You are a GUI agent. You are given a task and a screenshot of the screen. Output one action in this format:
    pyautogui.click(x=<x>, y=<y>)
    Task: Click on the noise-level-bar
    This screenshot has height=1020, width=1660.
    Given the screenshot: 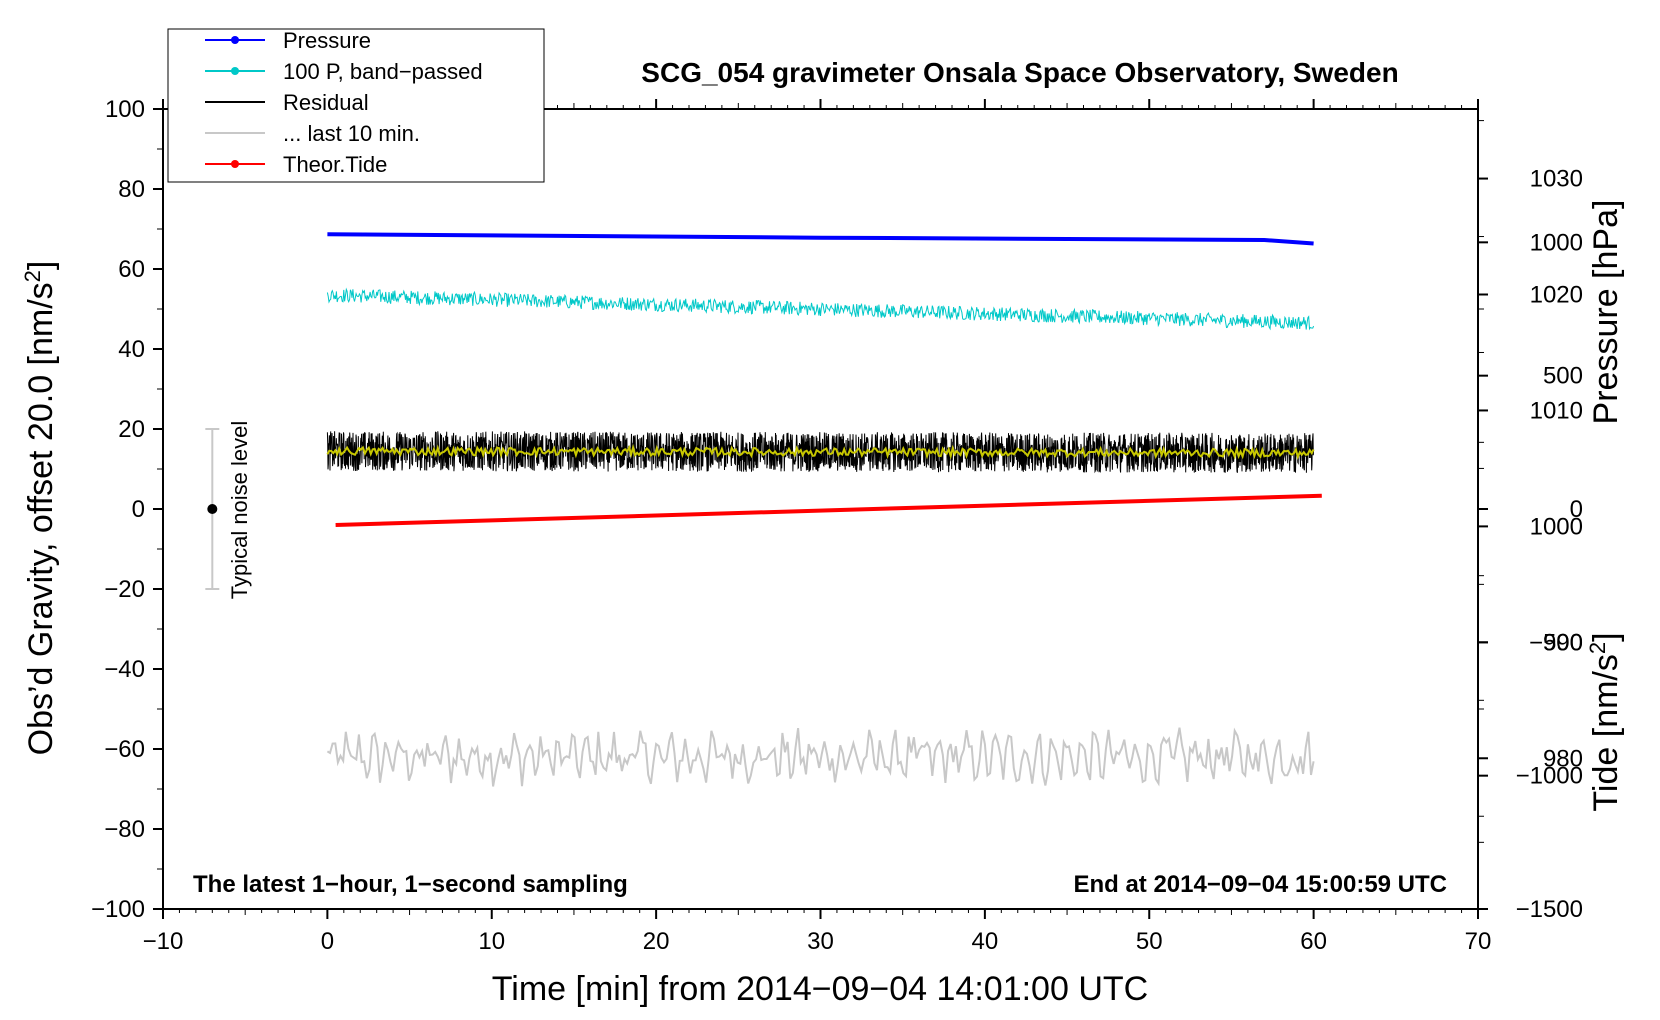 What is the action you would take?
    pyautogui.click(x=212, y=509)
    